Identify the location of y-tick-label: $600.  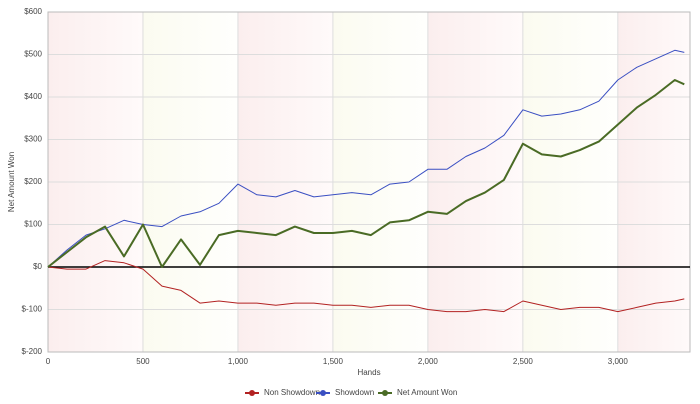
(33, 11).